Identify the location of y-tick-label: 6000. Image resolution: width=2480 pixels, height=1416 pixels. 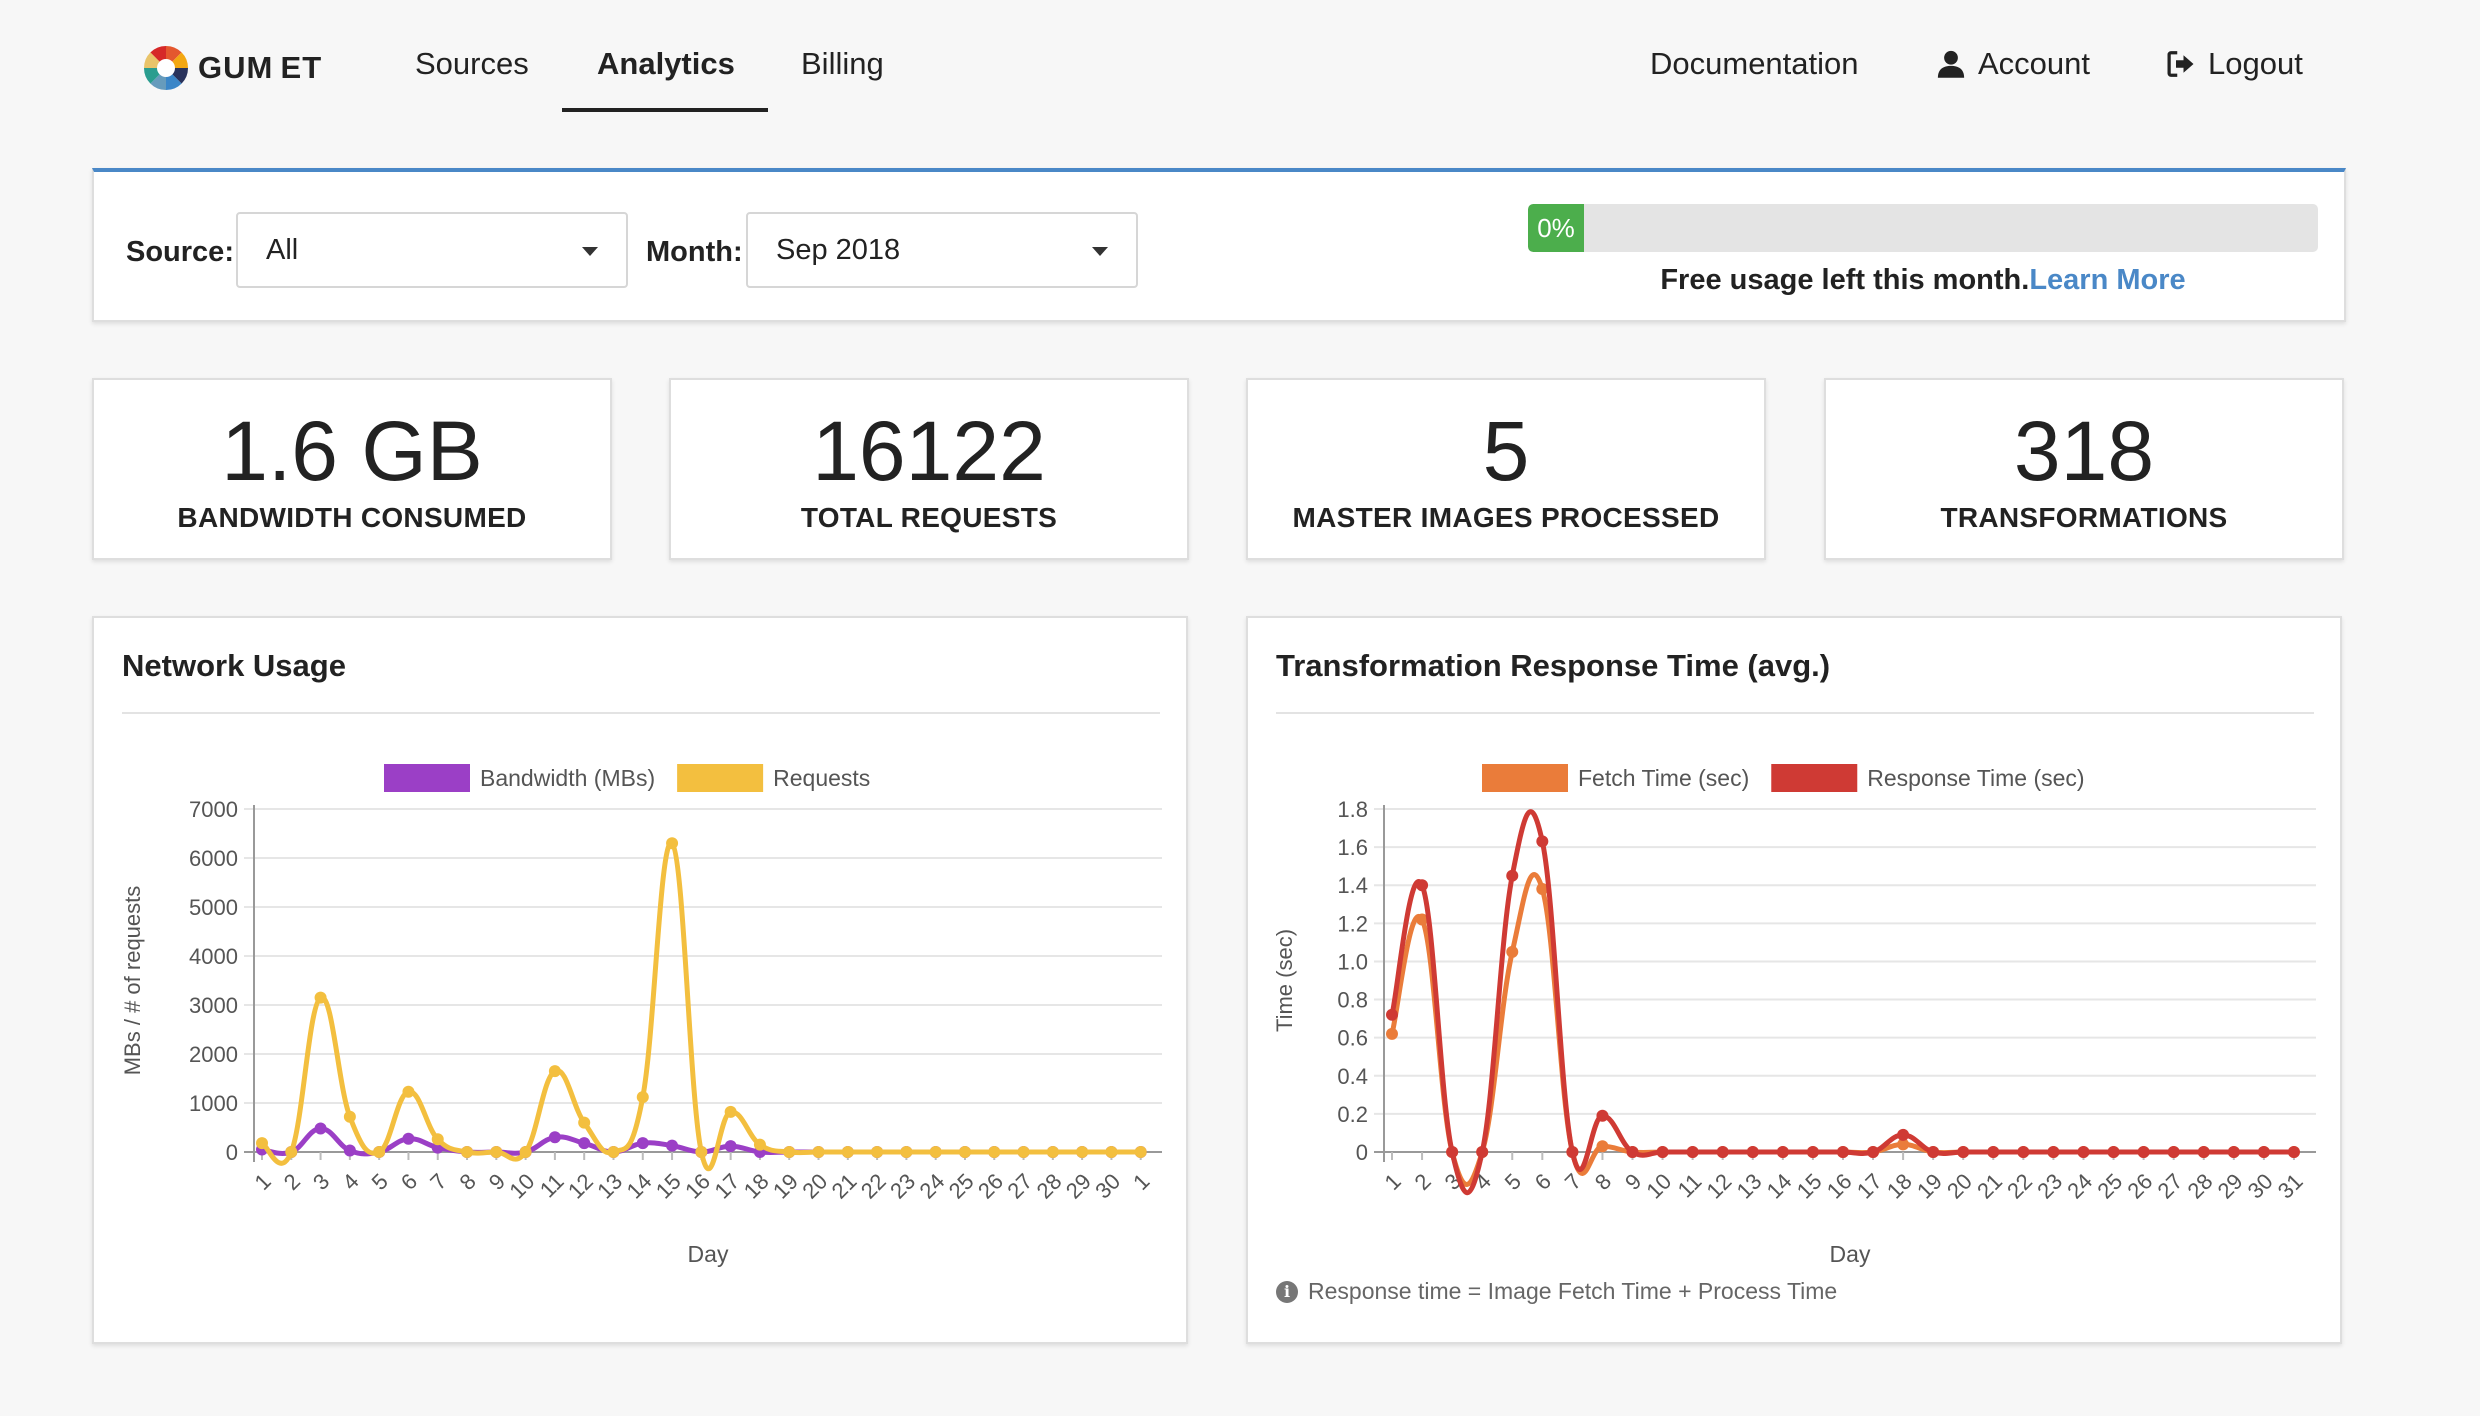
(213, 858).